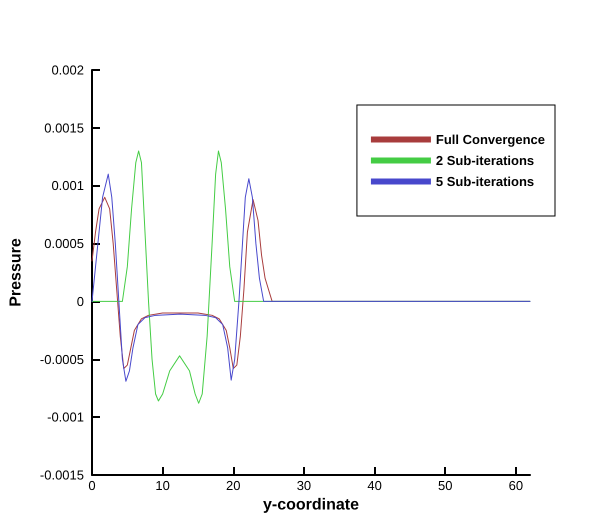 This screenshot has width=592, height=532. What do you see at coordinates (65, 417) in the screenshot?
I see `y-tick-label: -0.001` at bounding box center [65, 417].